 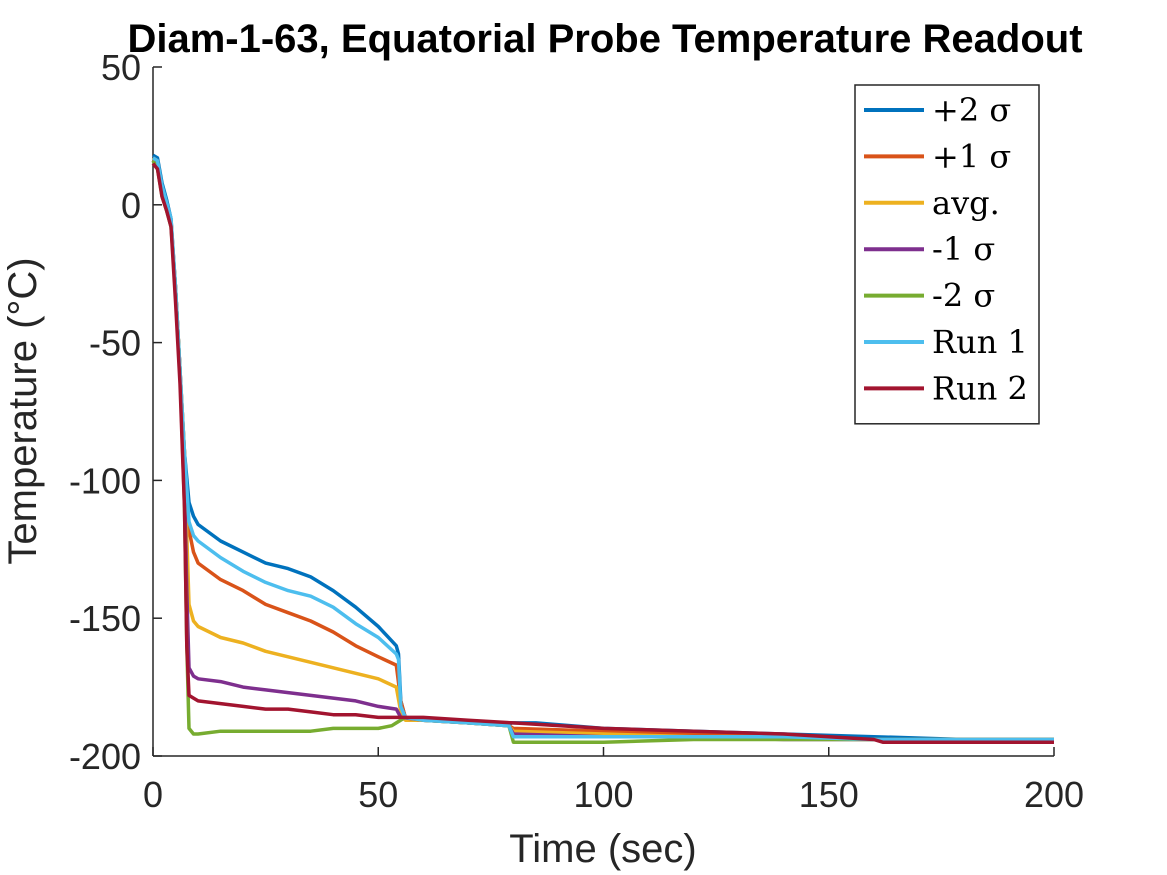 I want to click on y-tick-label: -150, so click(x=105, y=618).